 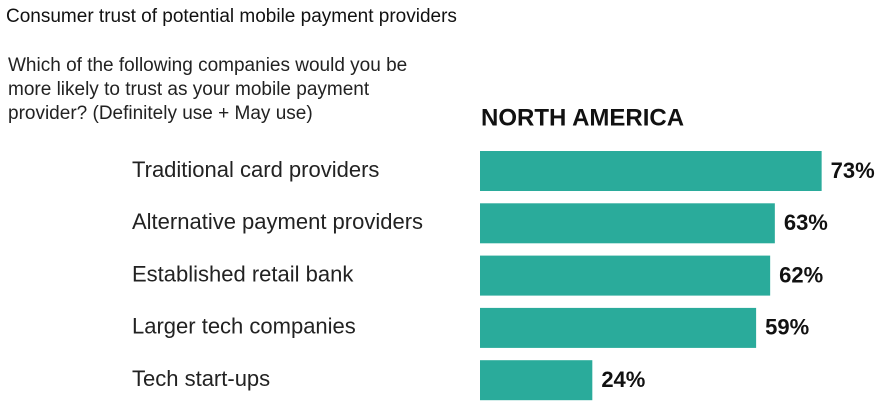 What do you see at coordinates (801, 274) in the screenshot?
I see `value-label: 62%` at bounding box center [801, 274].